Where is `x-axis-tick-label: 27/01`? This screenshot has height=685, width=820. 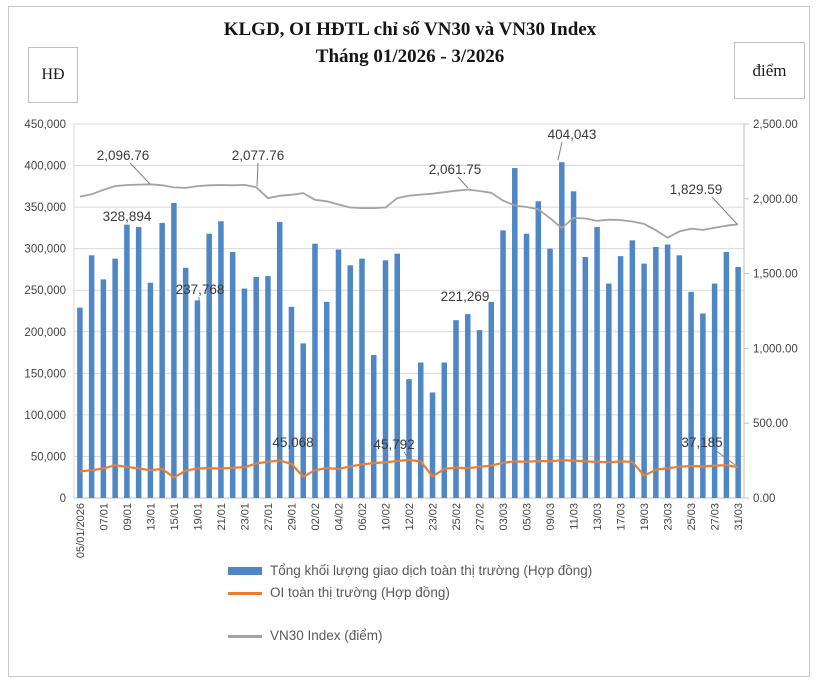
x-axis-tick-label: 27/01 is located at coordinates (269, 517).